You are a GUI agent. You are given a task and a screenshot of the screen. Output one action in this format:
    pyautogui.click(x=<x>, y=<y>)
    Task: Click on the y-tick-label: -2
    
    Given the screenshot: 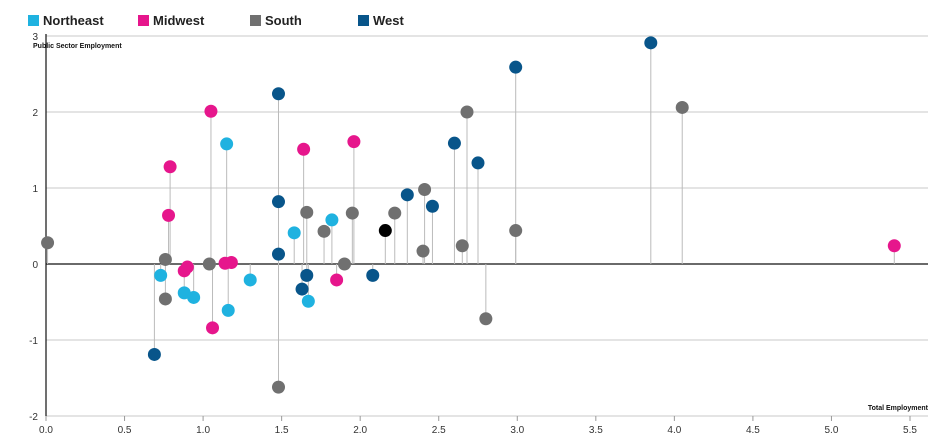 What is the action you would take?
    pyautogui.click(x=33, y=417)
    